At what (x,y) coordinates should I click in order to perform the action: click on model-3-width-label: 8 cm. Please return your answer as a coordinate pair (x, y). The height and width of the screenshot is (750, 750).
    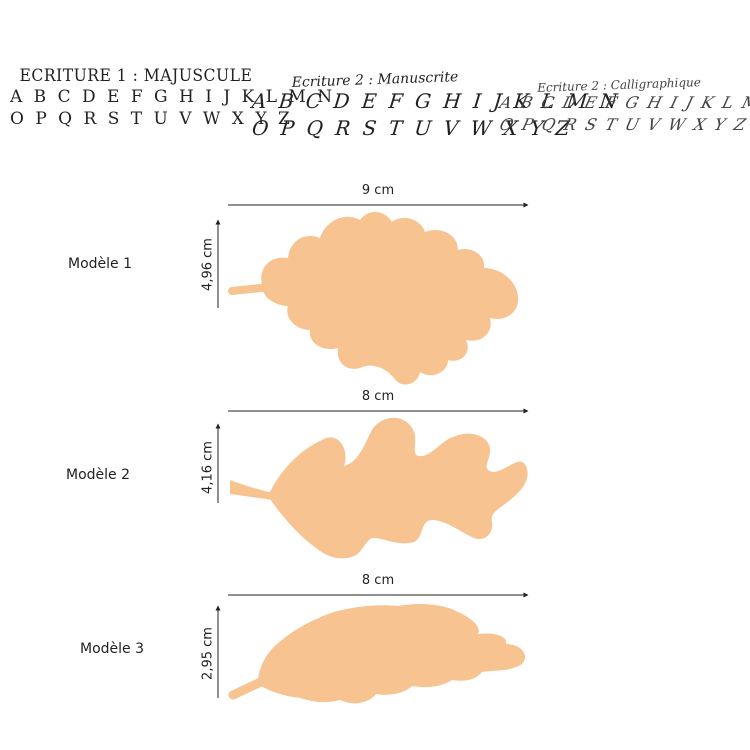
    Looking at the image, I should click on (378, 580).